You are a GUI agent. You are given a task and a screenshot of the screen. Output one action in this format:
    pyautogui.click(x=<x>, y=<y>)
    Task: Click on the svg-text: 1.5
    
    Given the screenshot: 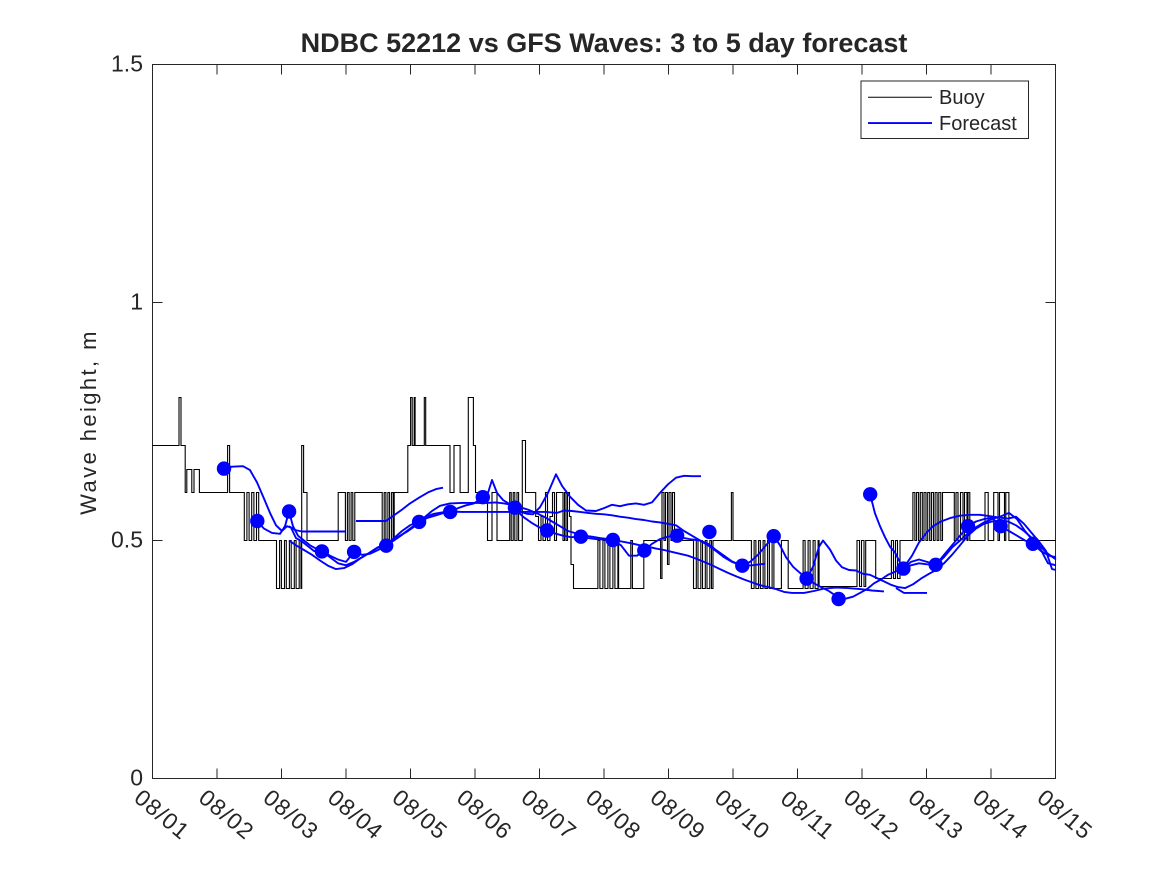 What is the action you would take?
    pyautogui.click(x=127, y=64)
    